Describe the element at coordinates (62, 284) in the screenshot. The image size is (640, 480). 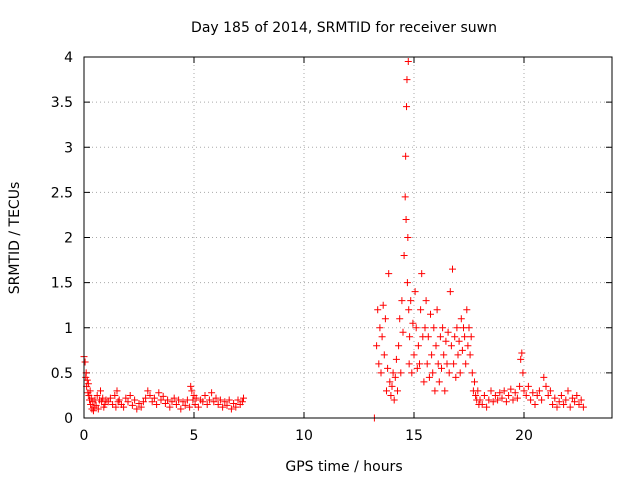
I see `y-tick-label: 1.5` at that location.